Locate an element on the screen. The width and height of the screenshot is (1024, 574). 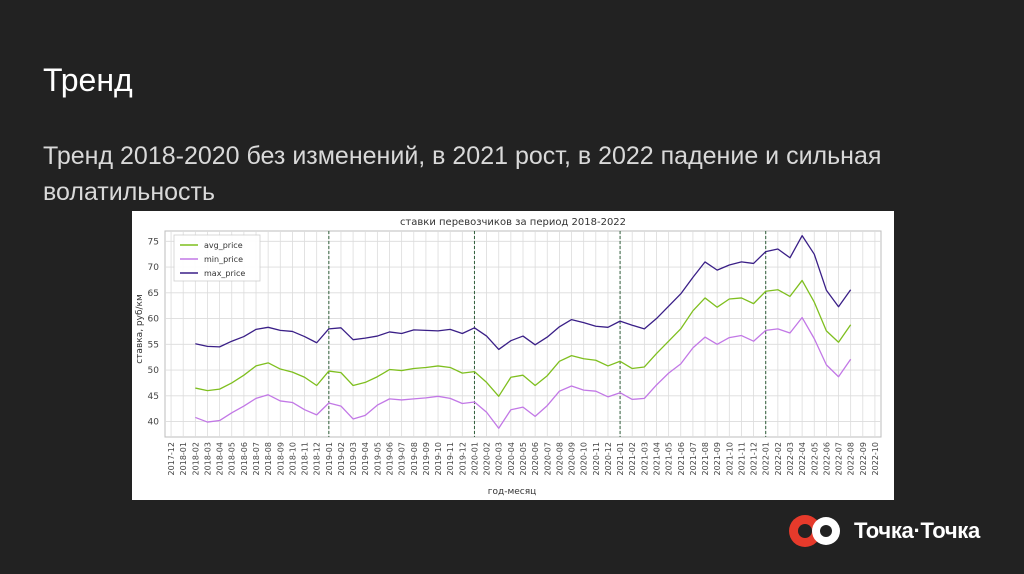
x-tick-label: 2018-02 is located at coordinates (195, 458).